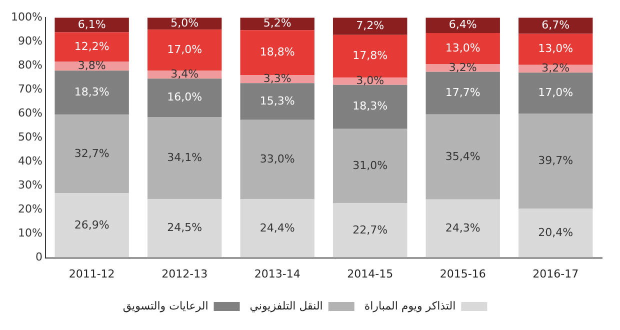  Describe the element at coordinates (30, 233) in the screenshot. I see `y-tick-label: 10%` at that location.